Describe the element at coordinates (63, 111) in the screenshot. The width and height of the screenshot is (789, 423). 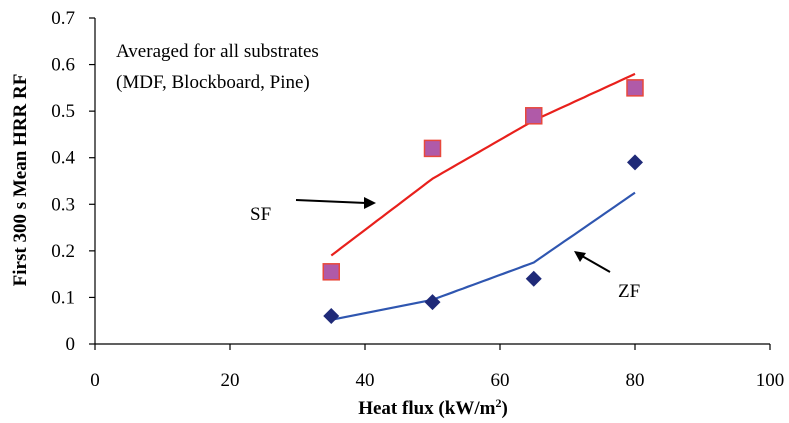
I see `y-tick-label: 0.5` at that location.